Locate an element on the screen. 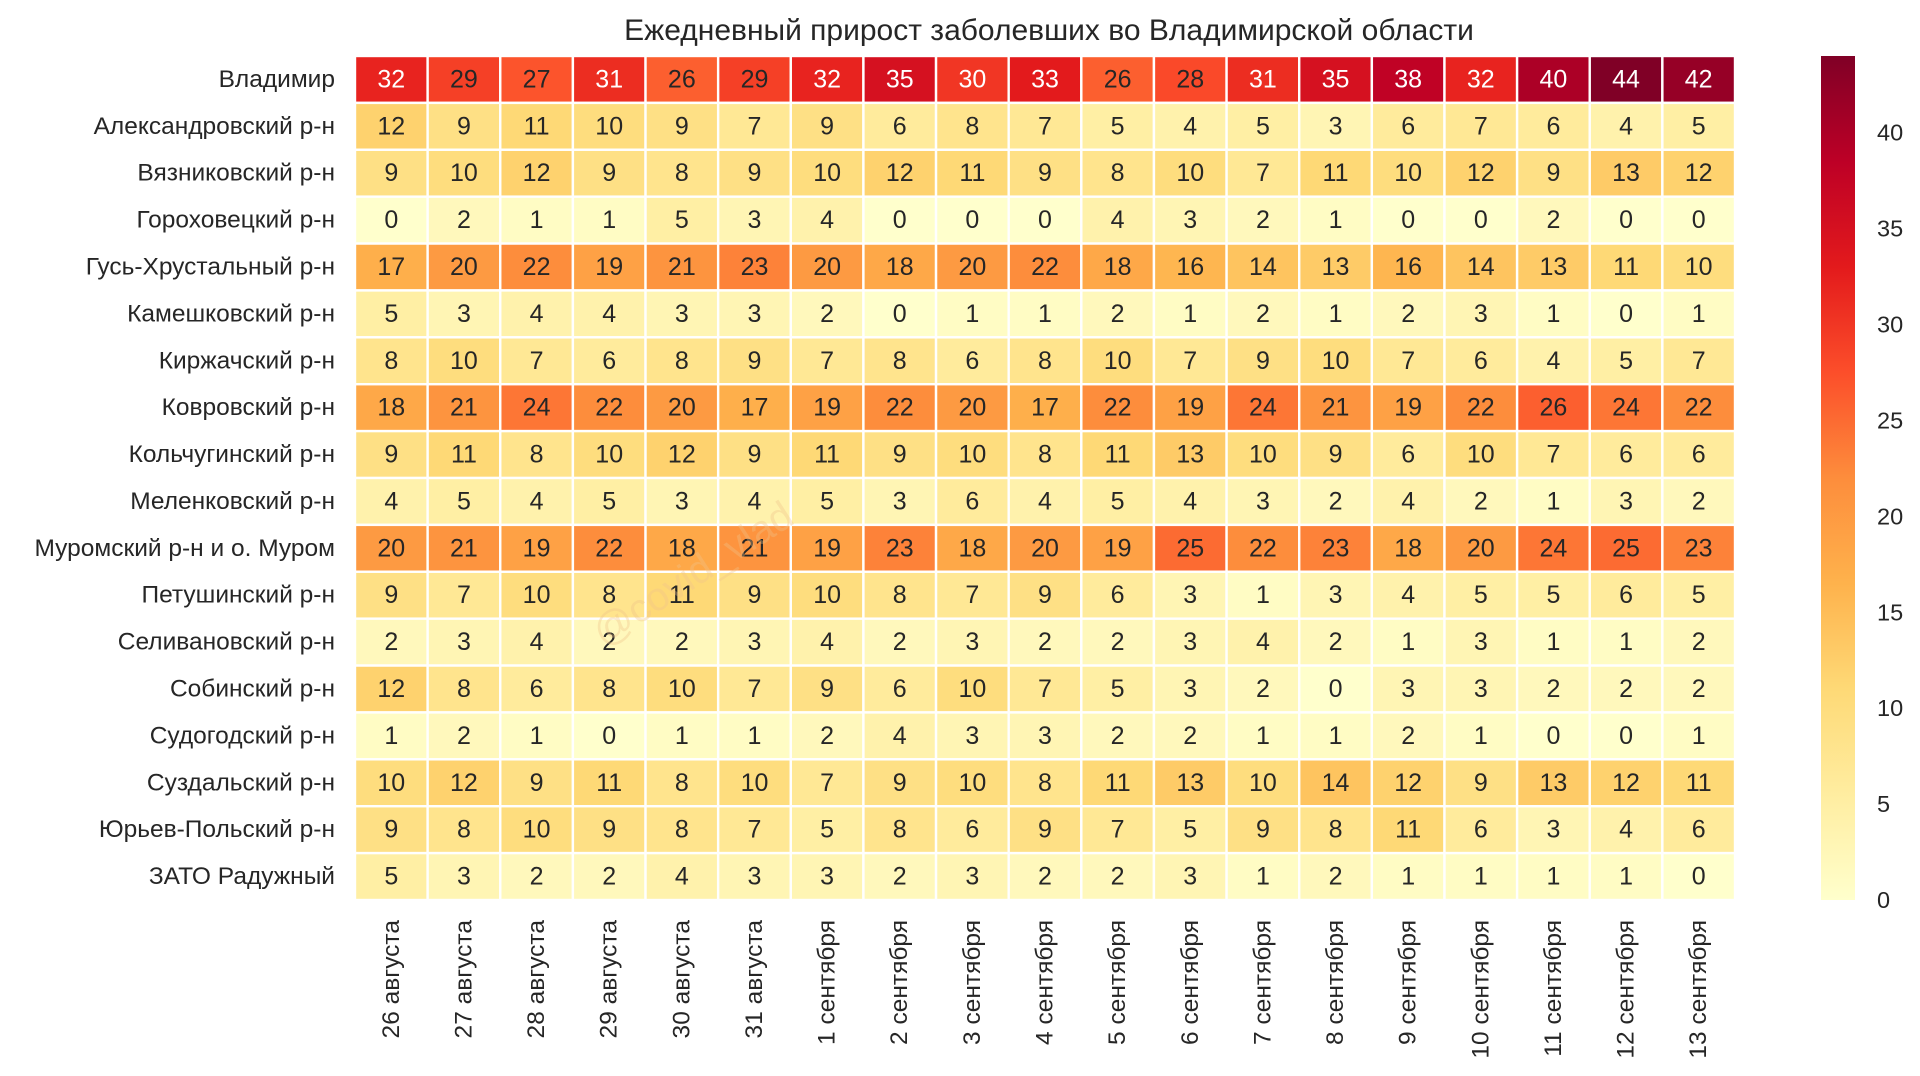 The image size is (1920, 1076). row-label: Селивановский р-н is located at coordinates (226, 642).